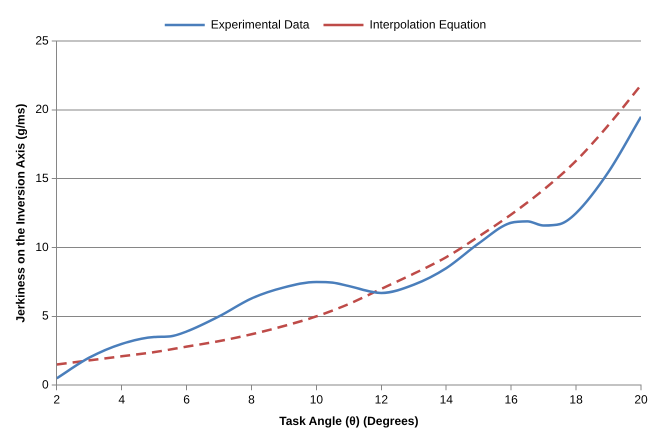  I want to click on y-tick-label: 25, so click(42, 40).